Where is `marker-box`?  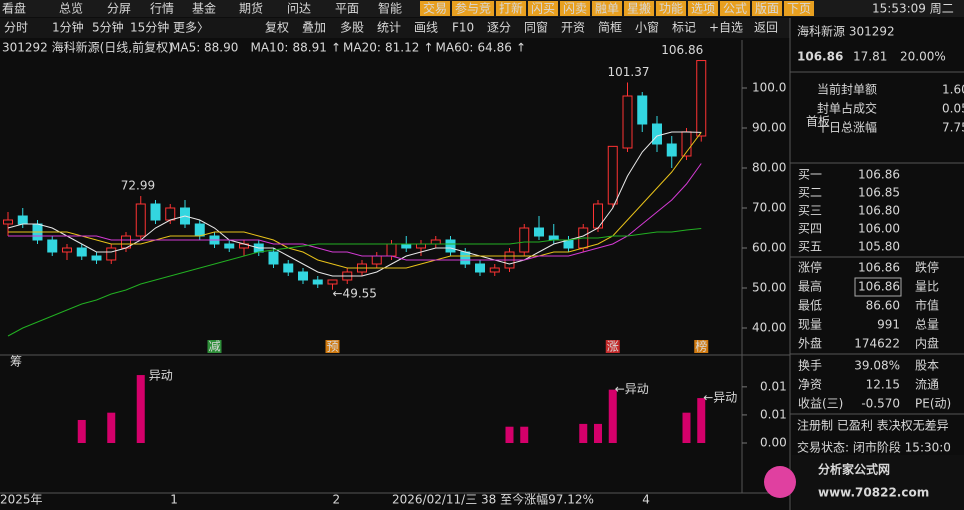 marker-box is located at coordinates (214, 346).